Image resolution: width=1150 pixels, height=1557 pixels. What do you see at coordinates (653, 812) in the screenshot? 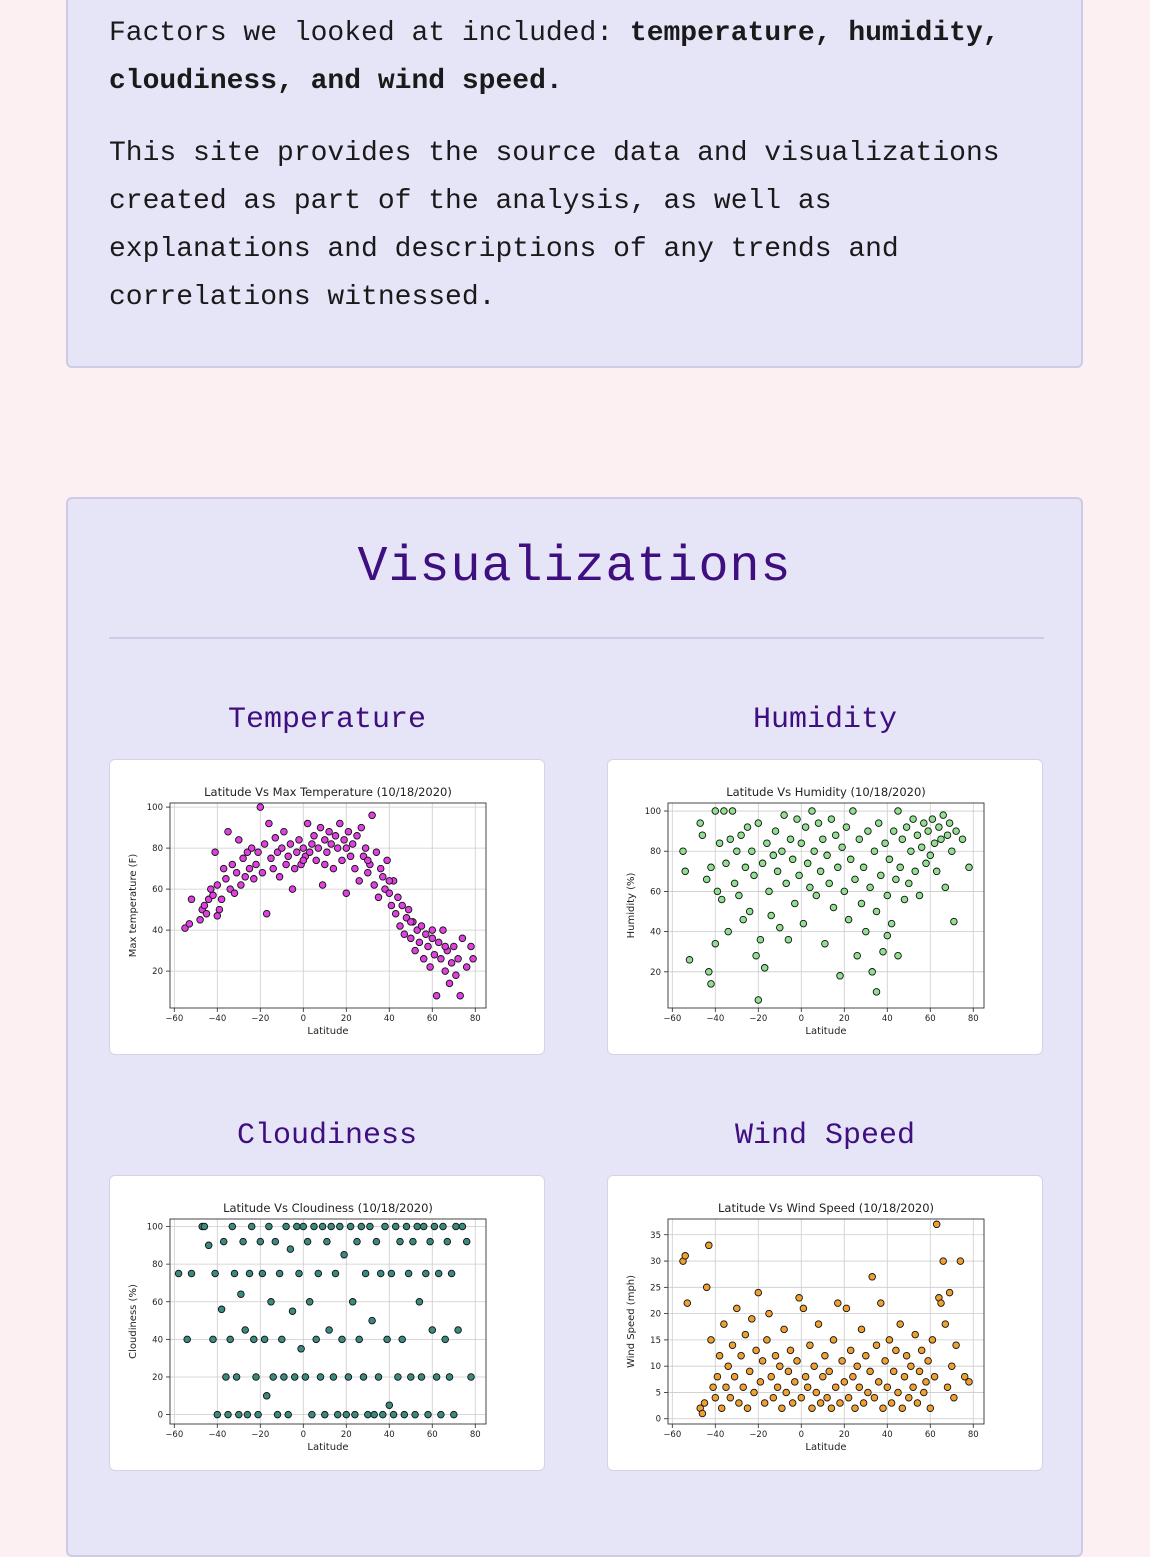
I see `y-tick-label: 100` at bounding box center [653, 812].